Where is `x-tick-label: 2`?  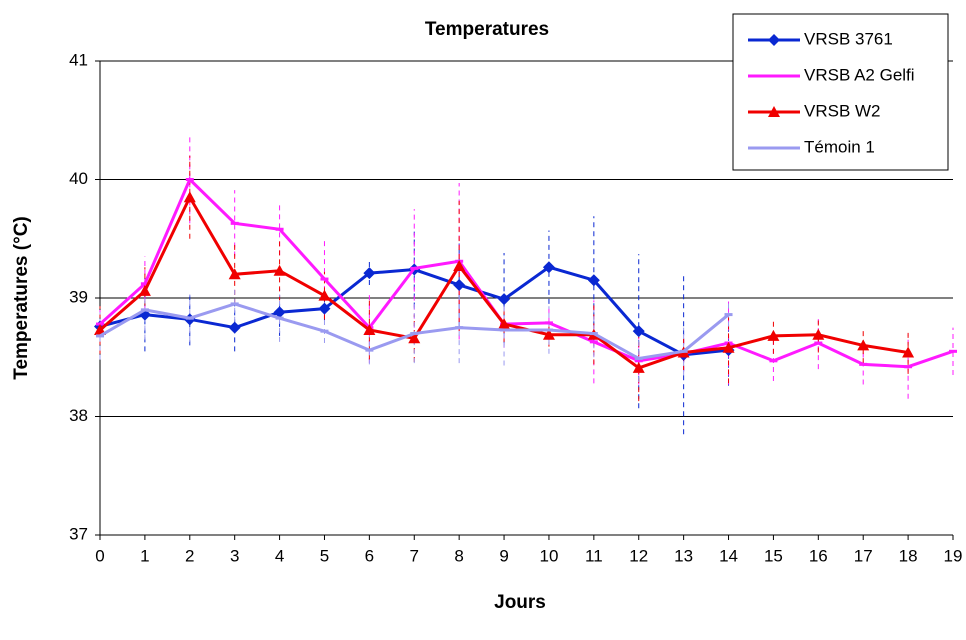
x-tick-label: 2 is located at coordinates (189, 555).